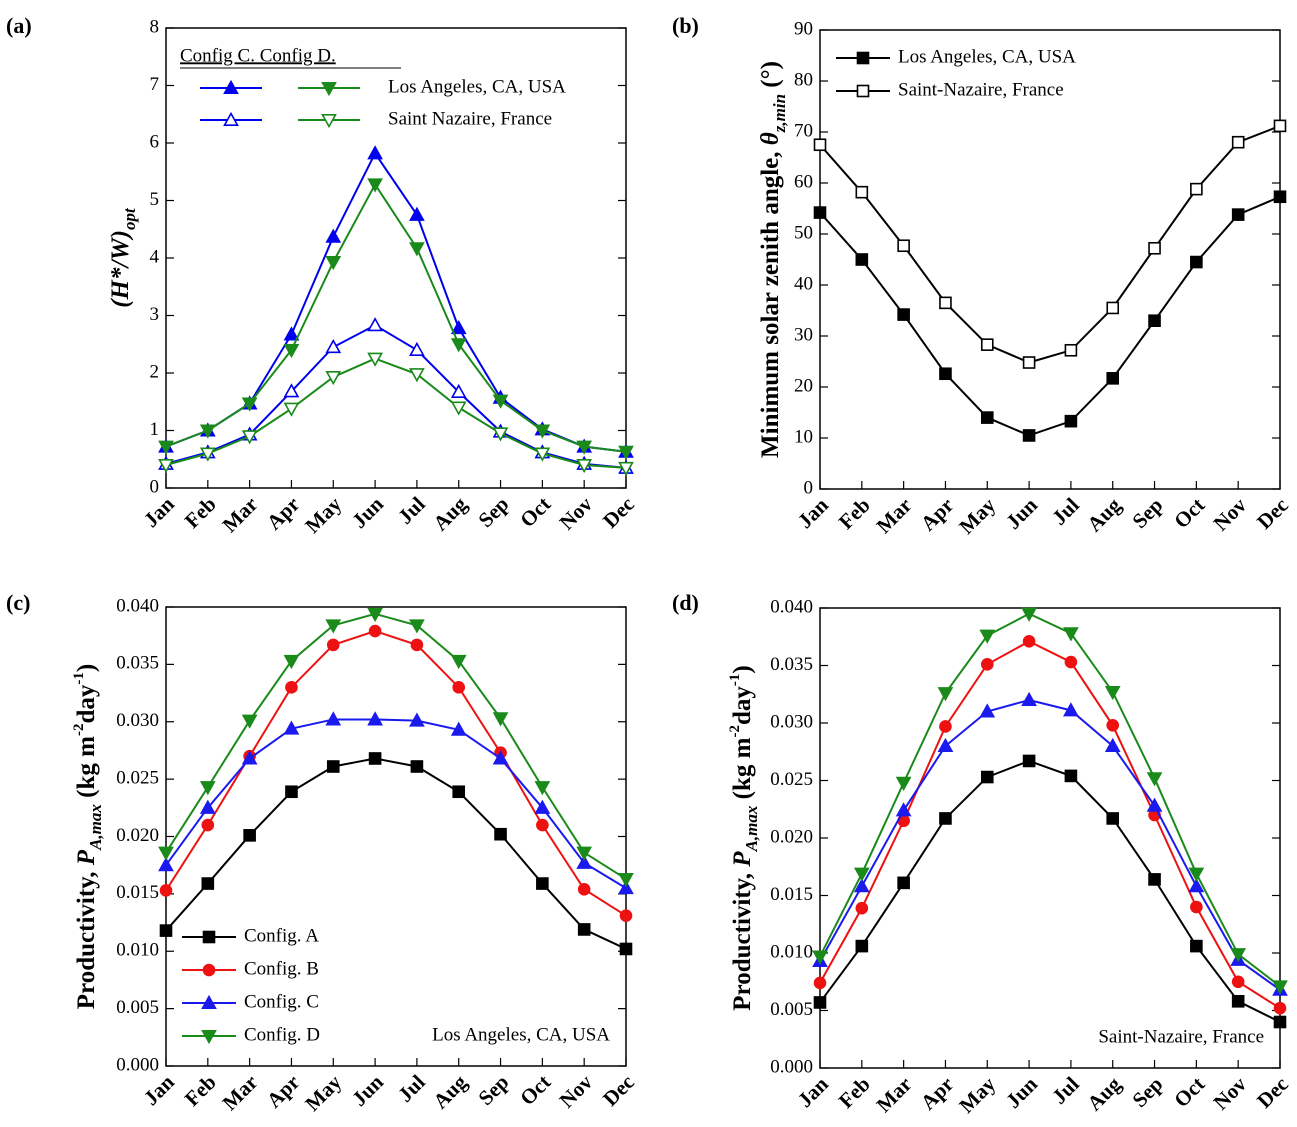 The image size is (1297, 1127). Describe the element at coordinates (803, 181) in the screenshot. I see `y-tick-label: 60` at that location.